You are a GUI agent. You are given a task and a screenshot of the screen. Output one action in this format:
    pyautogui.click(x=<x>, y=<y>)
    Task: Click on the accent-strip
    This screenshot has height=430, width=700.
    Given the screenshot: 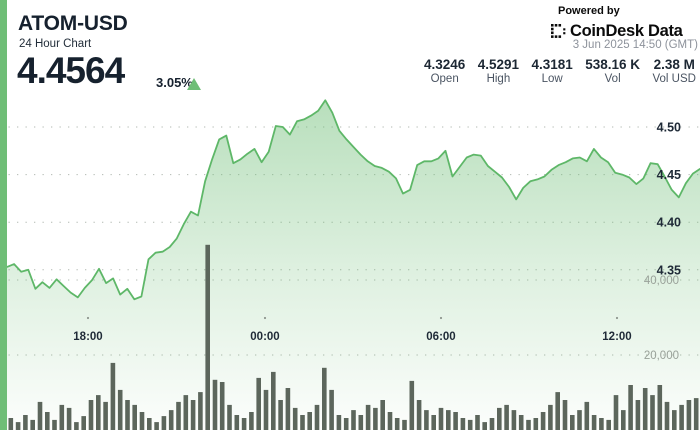 What is the action you would take?
    pyautogui.click(x=3, y=215)
    